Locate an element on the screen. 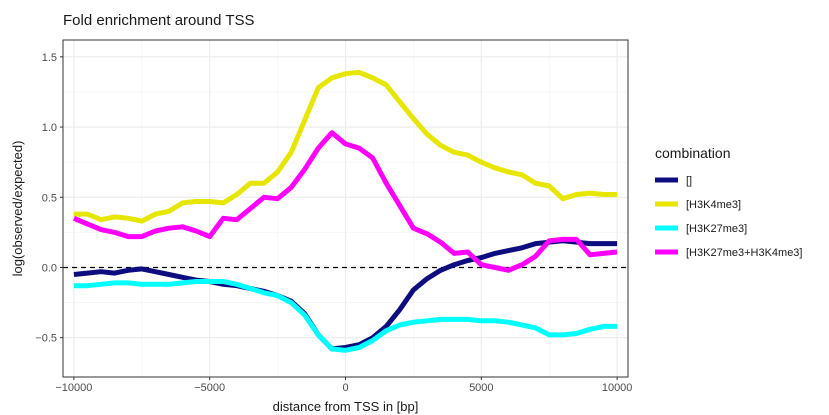 The image size is (829, 415). y-tick-label: 1.5 is located at coordinates (49, 58).